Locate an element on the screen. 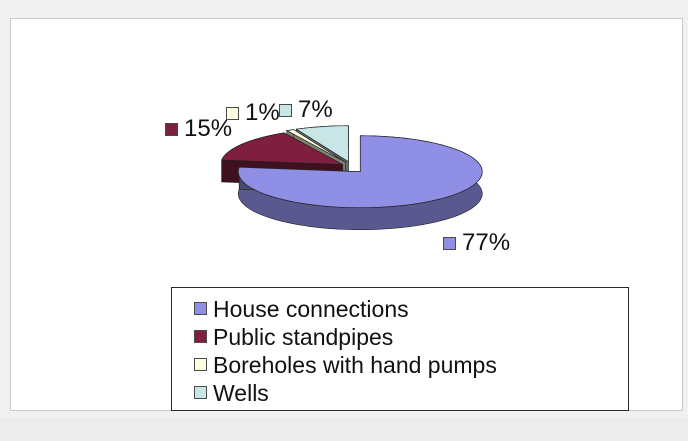  data-label-key-public-standpipes is located at coordinates (171, 130).